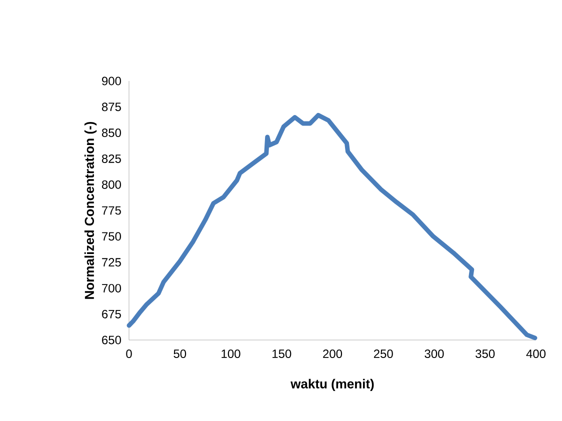  Describe the element at coordinates (383, 354) in the screenshot. I see `x-tick-label: 250` at that location.